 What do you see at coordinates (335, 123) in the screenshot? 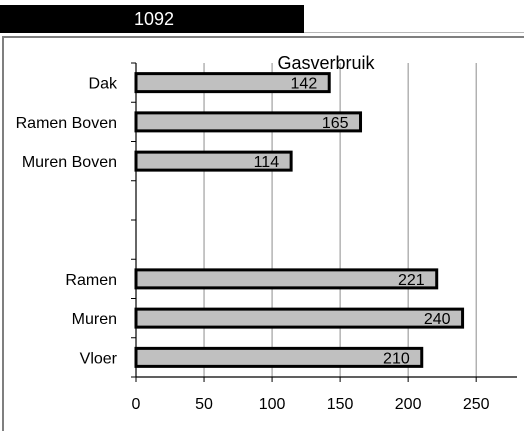
I see `data-label: 165` at bounding box center [335, 123].